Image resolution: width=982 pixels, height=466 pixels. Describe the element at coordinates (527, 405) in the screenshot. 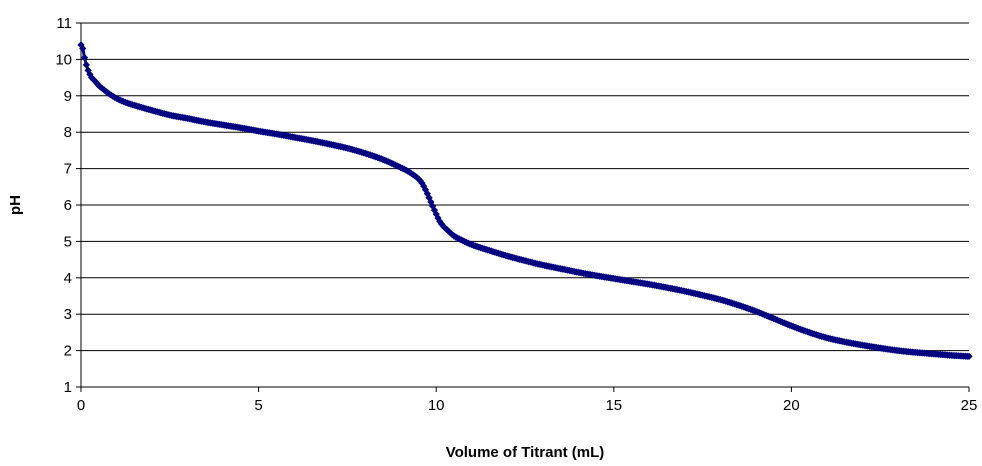

I see `x-tick-labels: 0 5 10 15 20 25` at that location.